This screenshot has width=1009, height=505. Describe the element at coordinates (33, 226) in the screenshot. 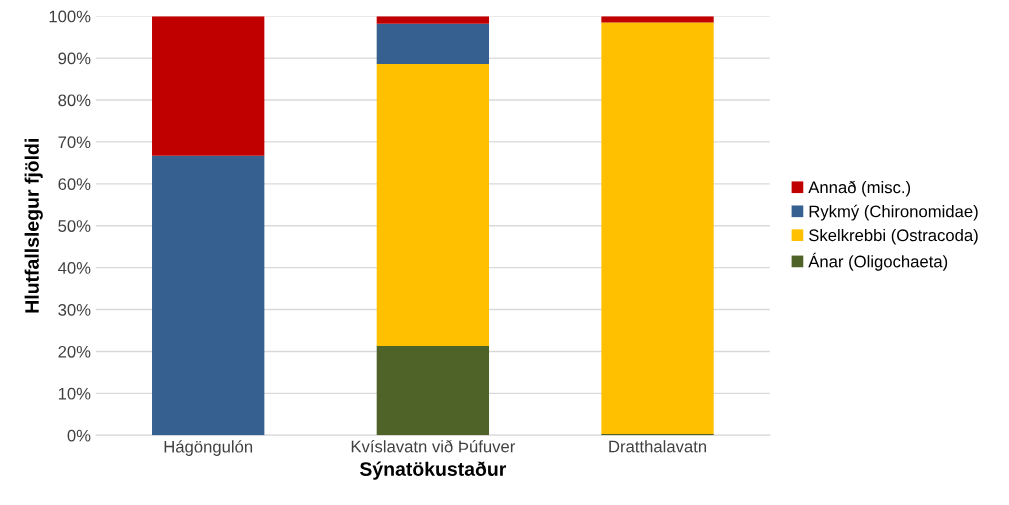

I see `y-axis-title: Hlutfallslegur fjöldi` at that location.